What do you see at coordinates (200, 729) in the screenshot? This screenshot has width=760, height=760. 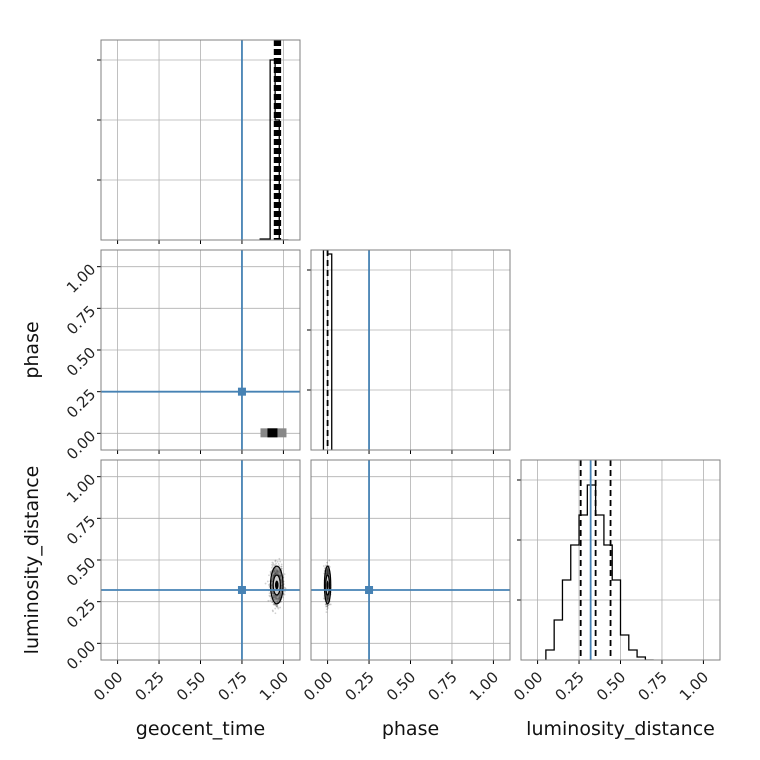 I see `x-axis-label-geocent_time: geocent_time` at bounding box center [200, 729].